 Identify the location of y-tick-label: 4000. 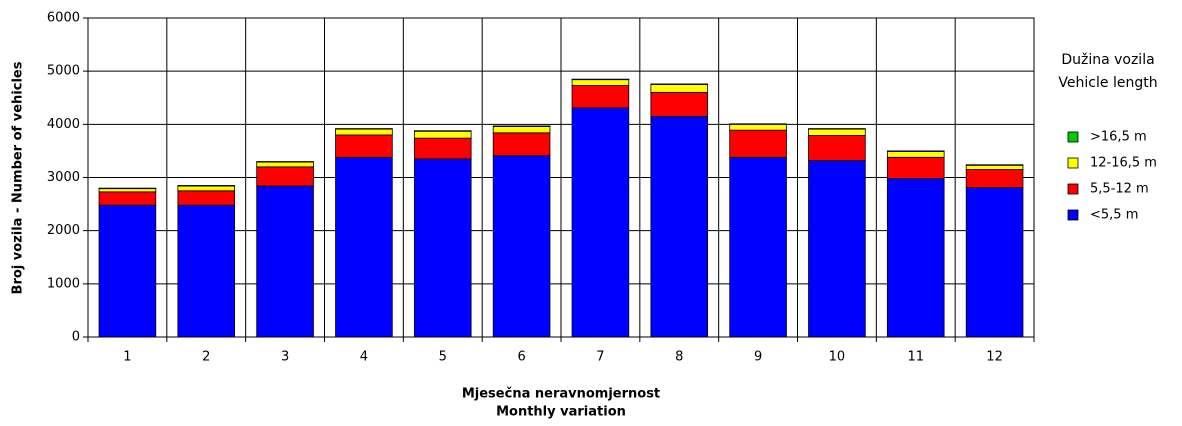
(63, 124).